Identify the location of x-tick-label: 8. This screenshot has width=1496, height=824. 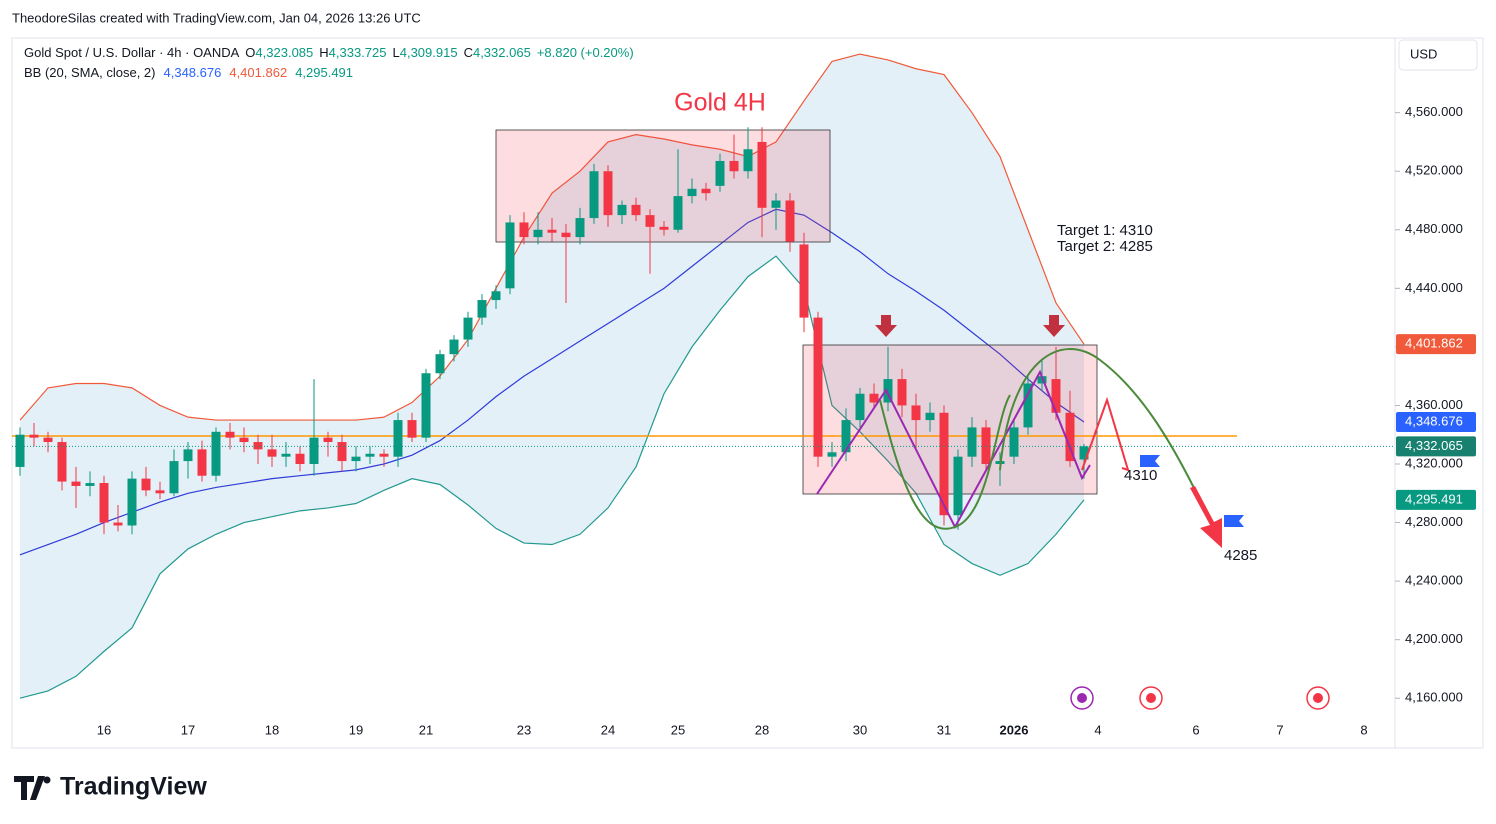
(1363, 729).